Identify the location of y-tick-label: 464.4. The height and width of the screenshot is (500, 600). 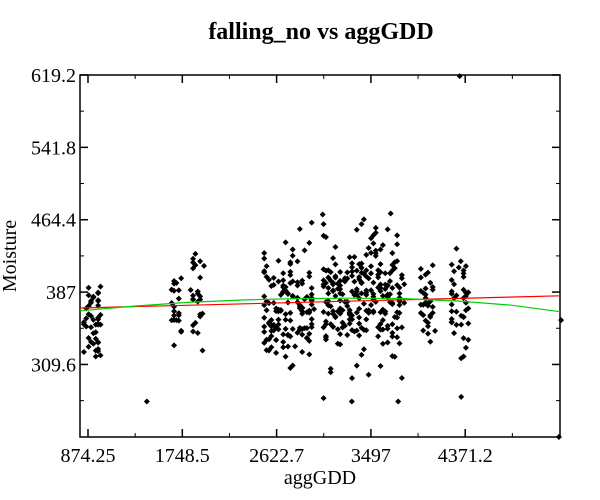
(53, 221).